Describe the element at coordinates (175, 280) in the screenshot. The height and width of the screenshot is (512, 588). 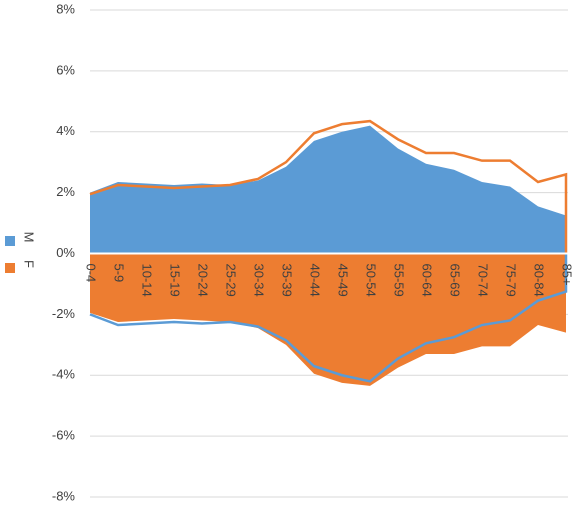
I see `x-tick-label: 15-19` at that location.